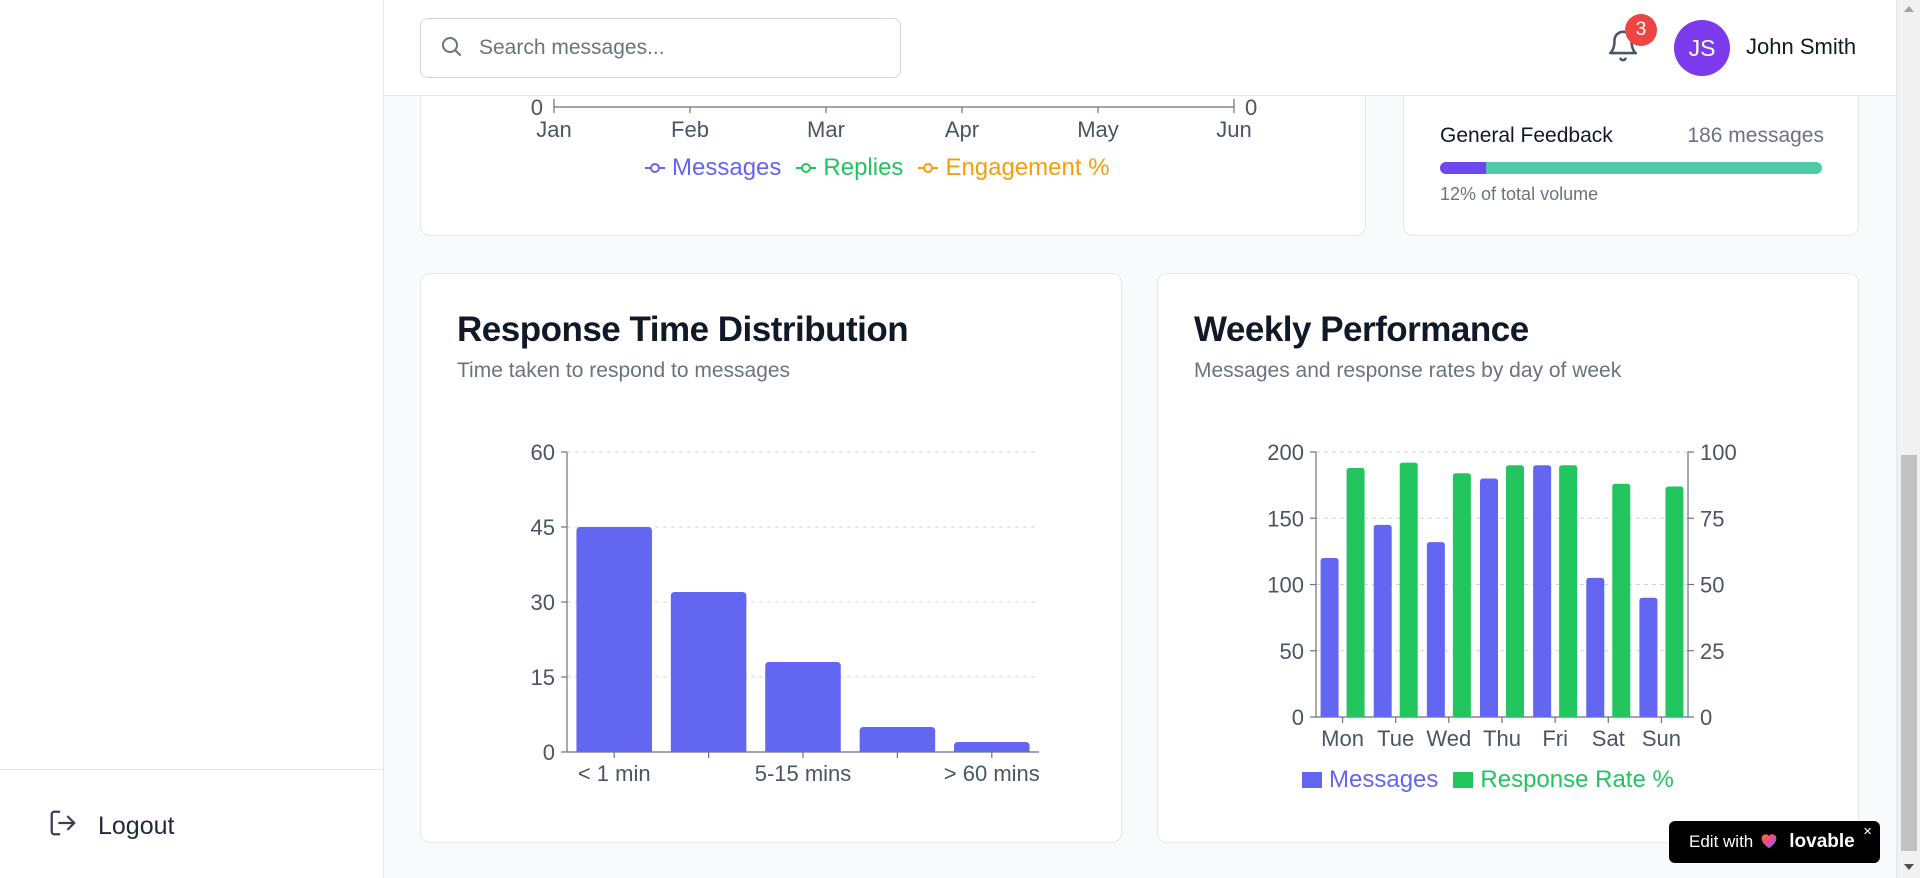 This screenshot has width=1920, height=878. I want to click on wk-y-right-tick-label: 75, so click(1712, 518).